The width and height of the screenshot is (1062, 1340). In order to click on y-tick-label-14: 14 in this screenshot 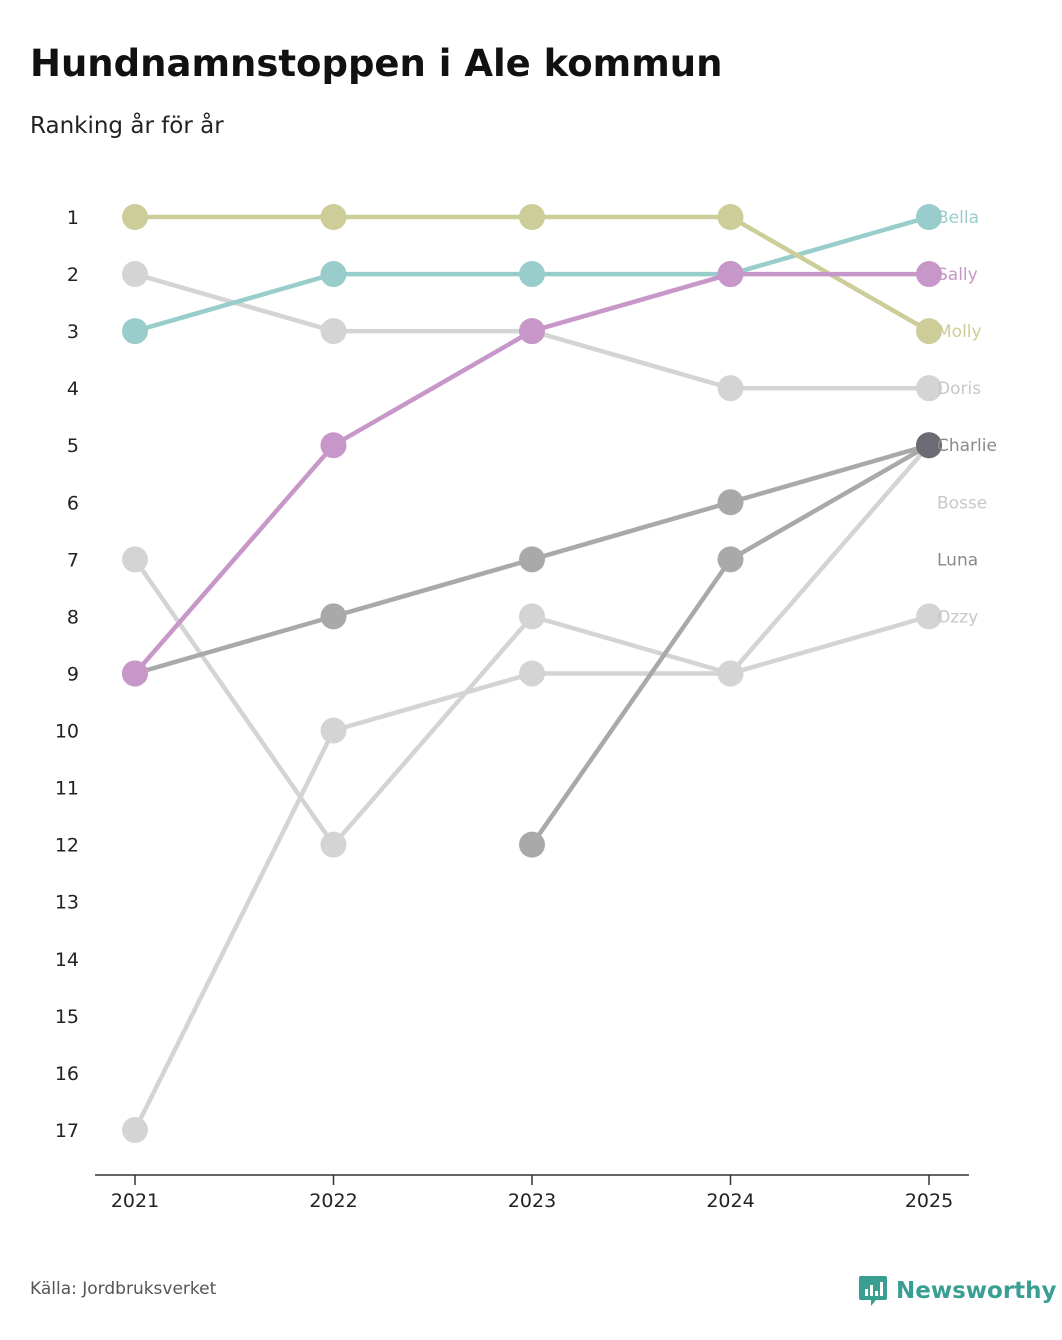, I will do `click(67, 960)`.